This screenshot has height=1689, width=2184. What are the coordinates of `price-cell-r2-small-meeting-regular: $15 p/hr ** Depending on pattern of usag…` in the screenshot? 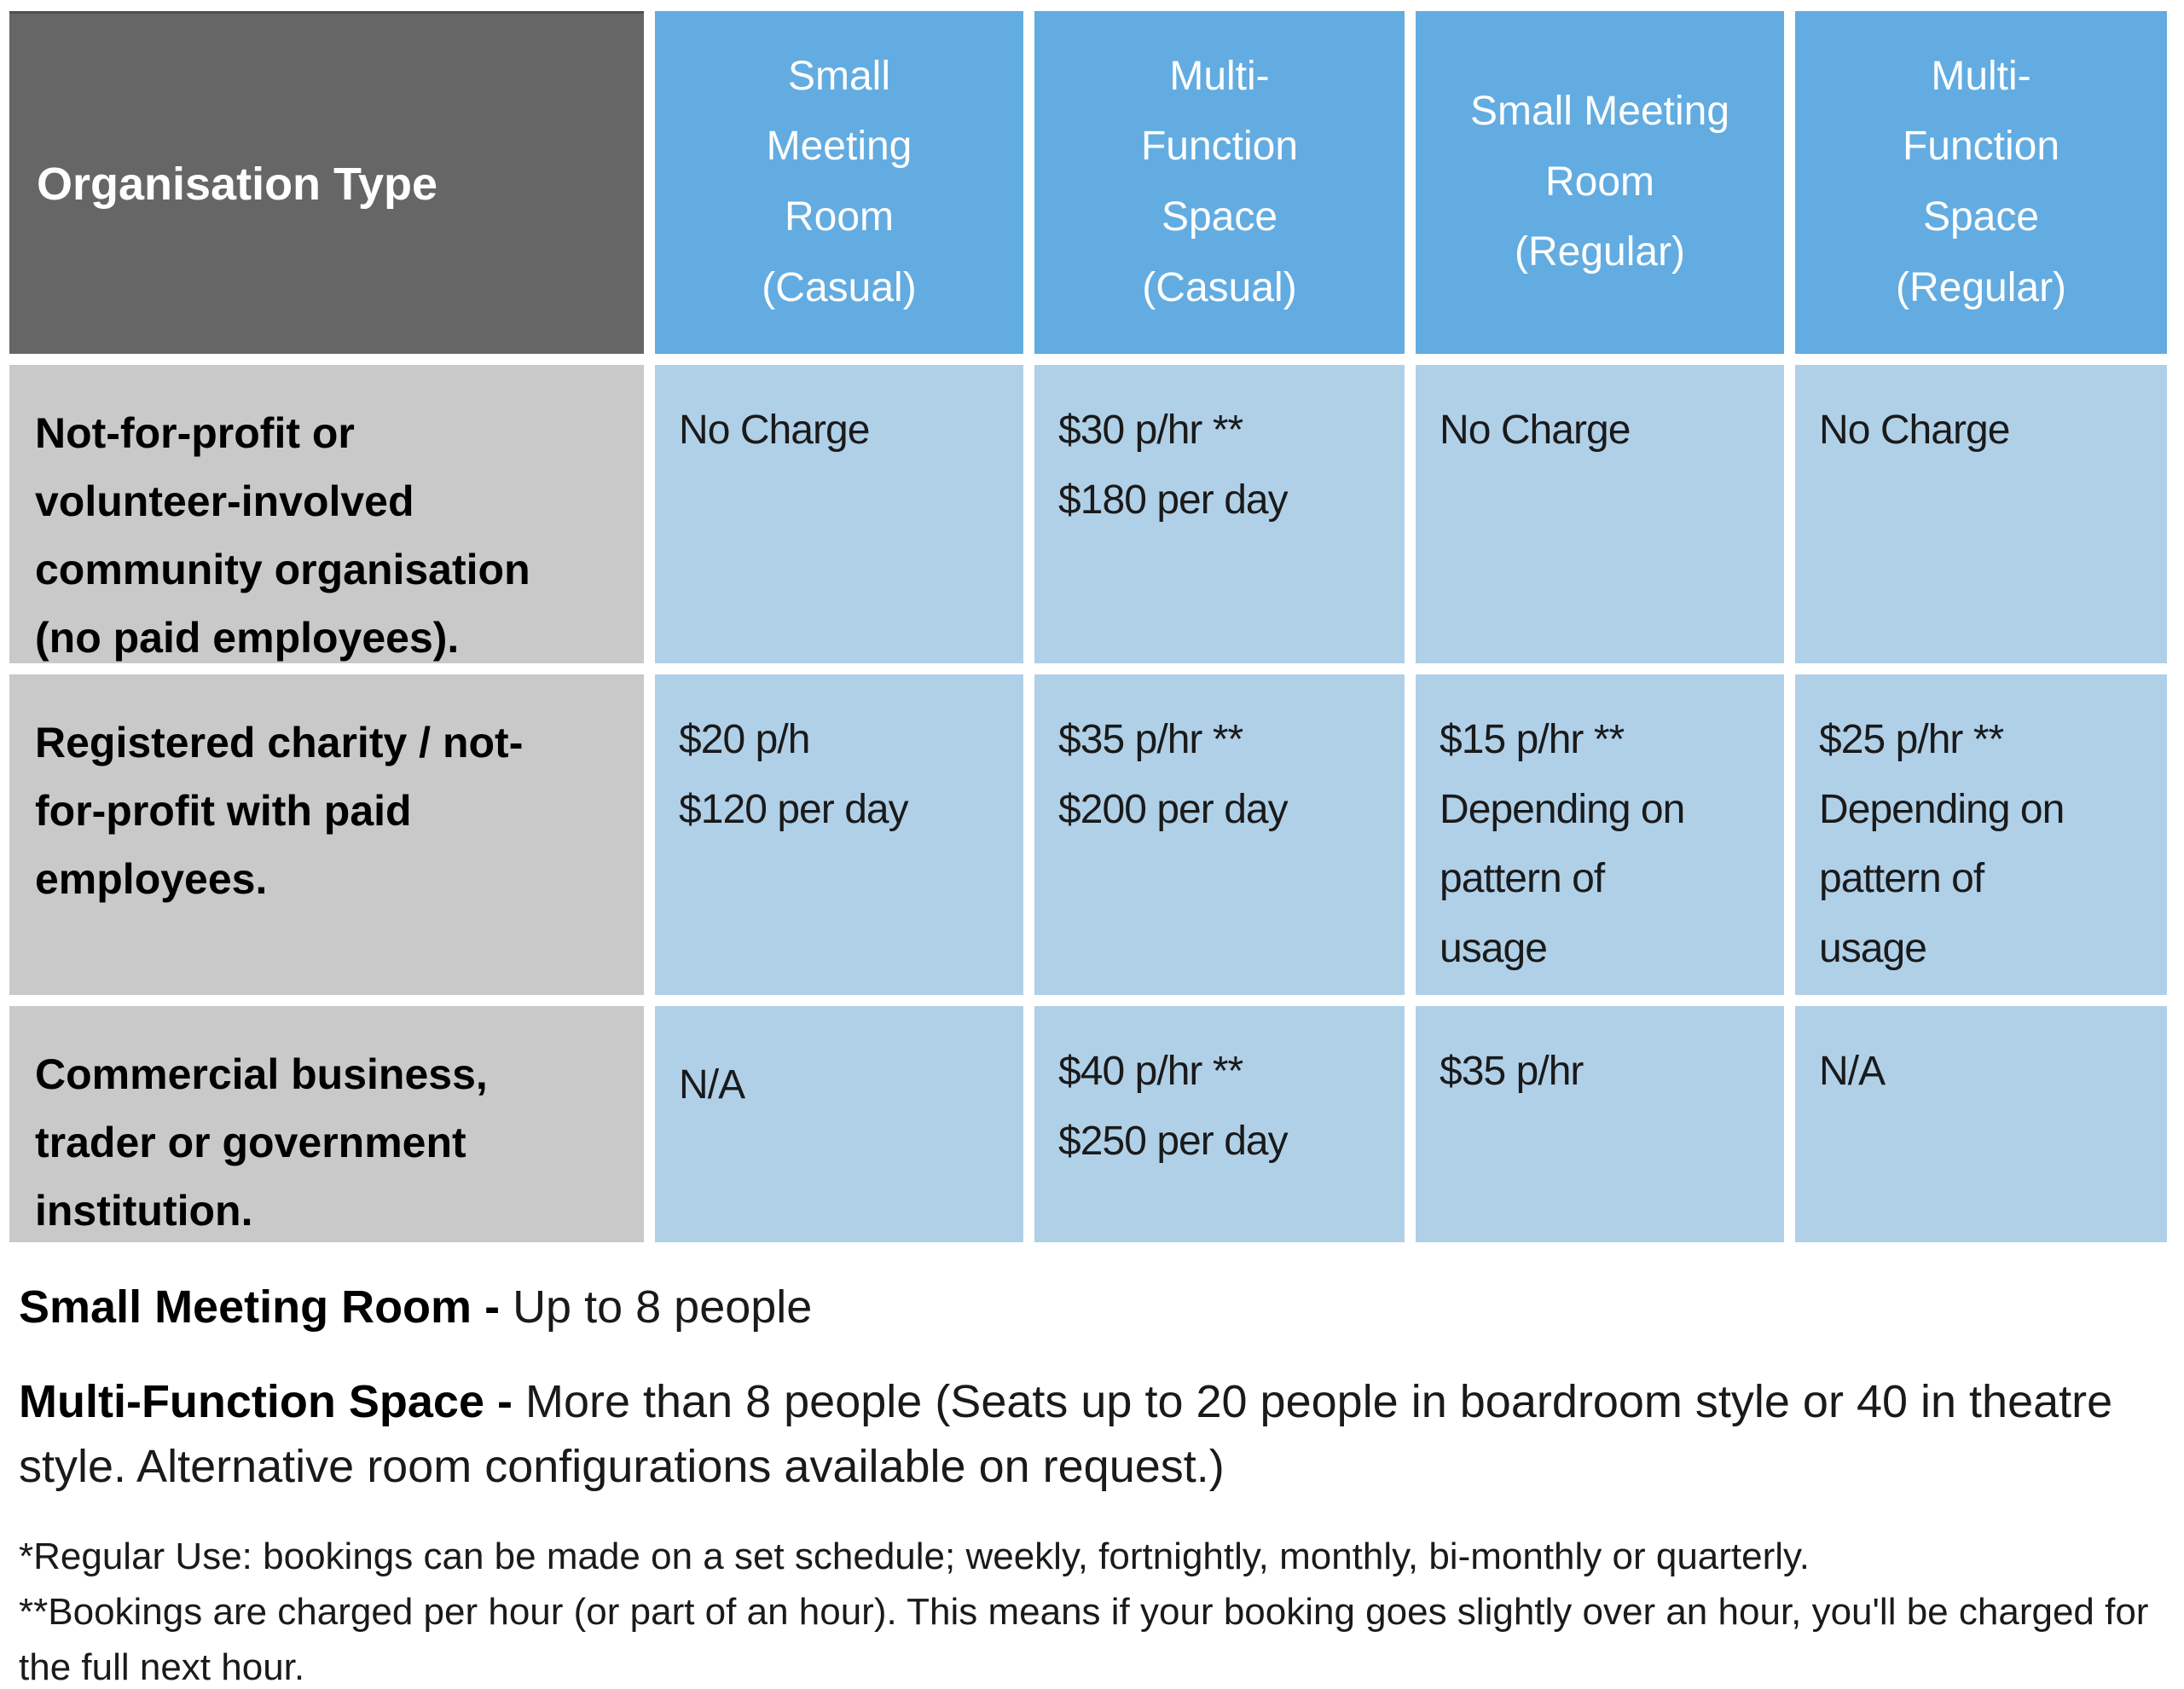 It's located at (1600, 834).